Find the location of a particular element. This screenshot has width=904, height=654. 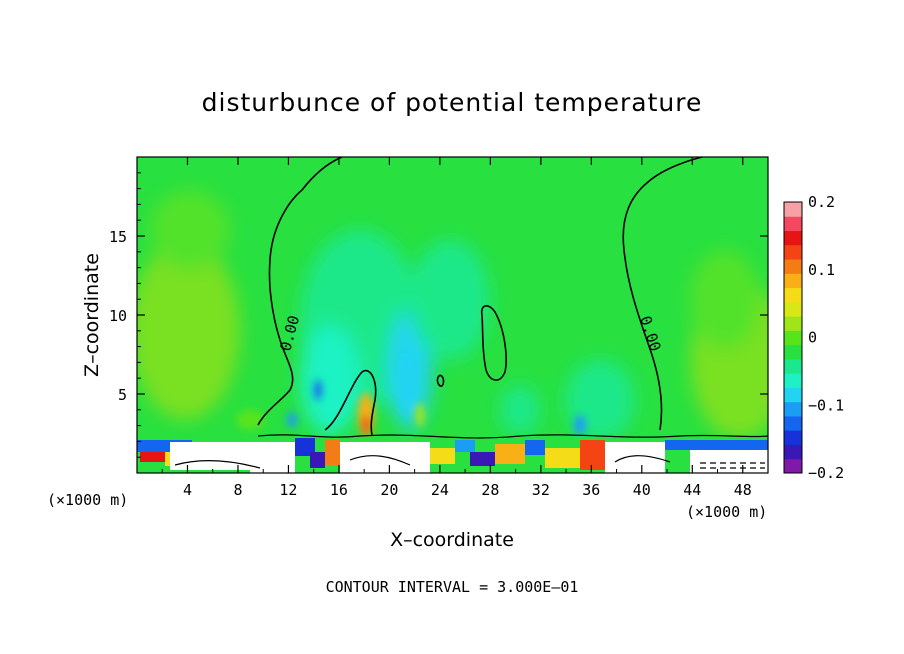

contour-plume is located at coordinates (350, 402).